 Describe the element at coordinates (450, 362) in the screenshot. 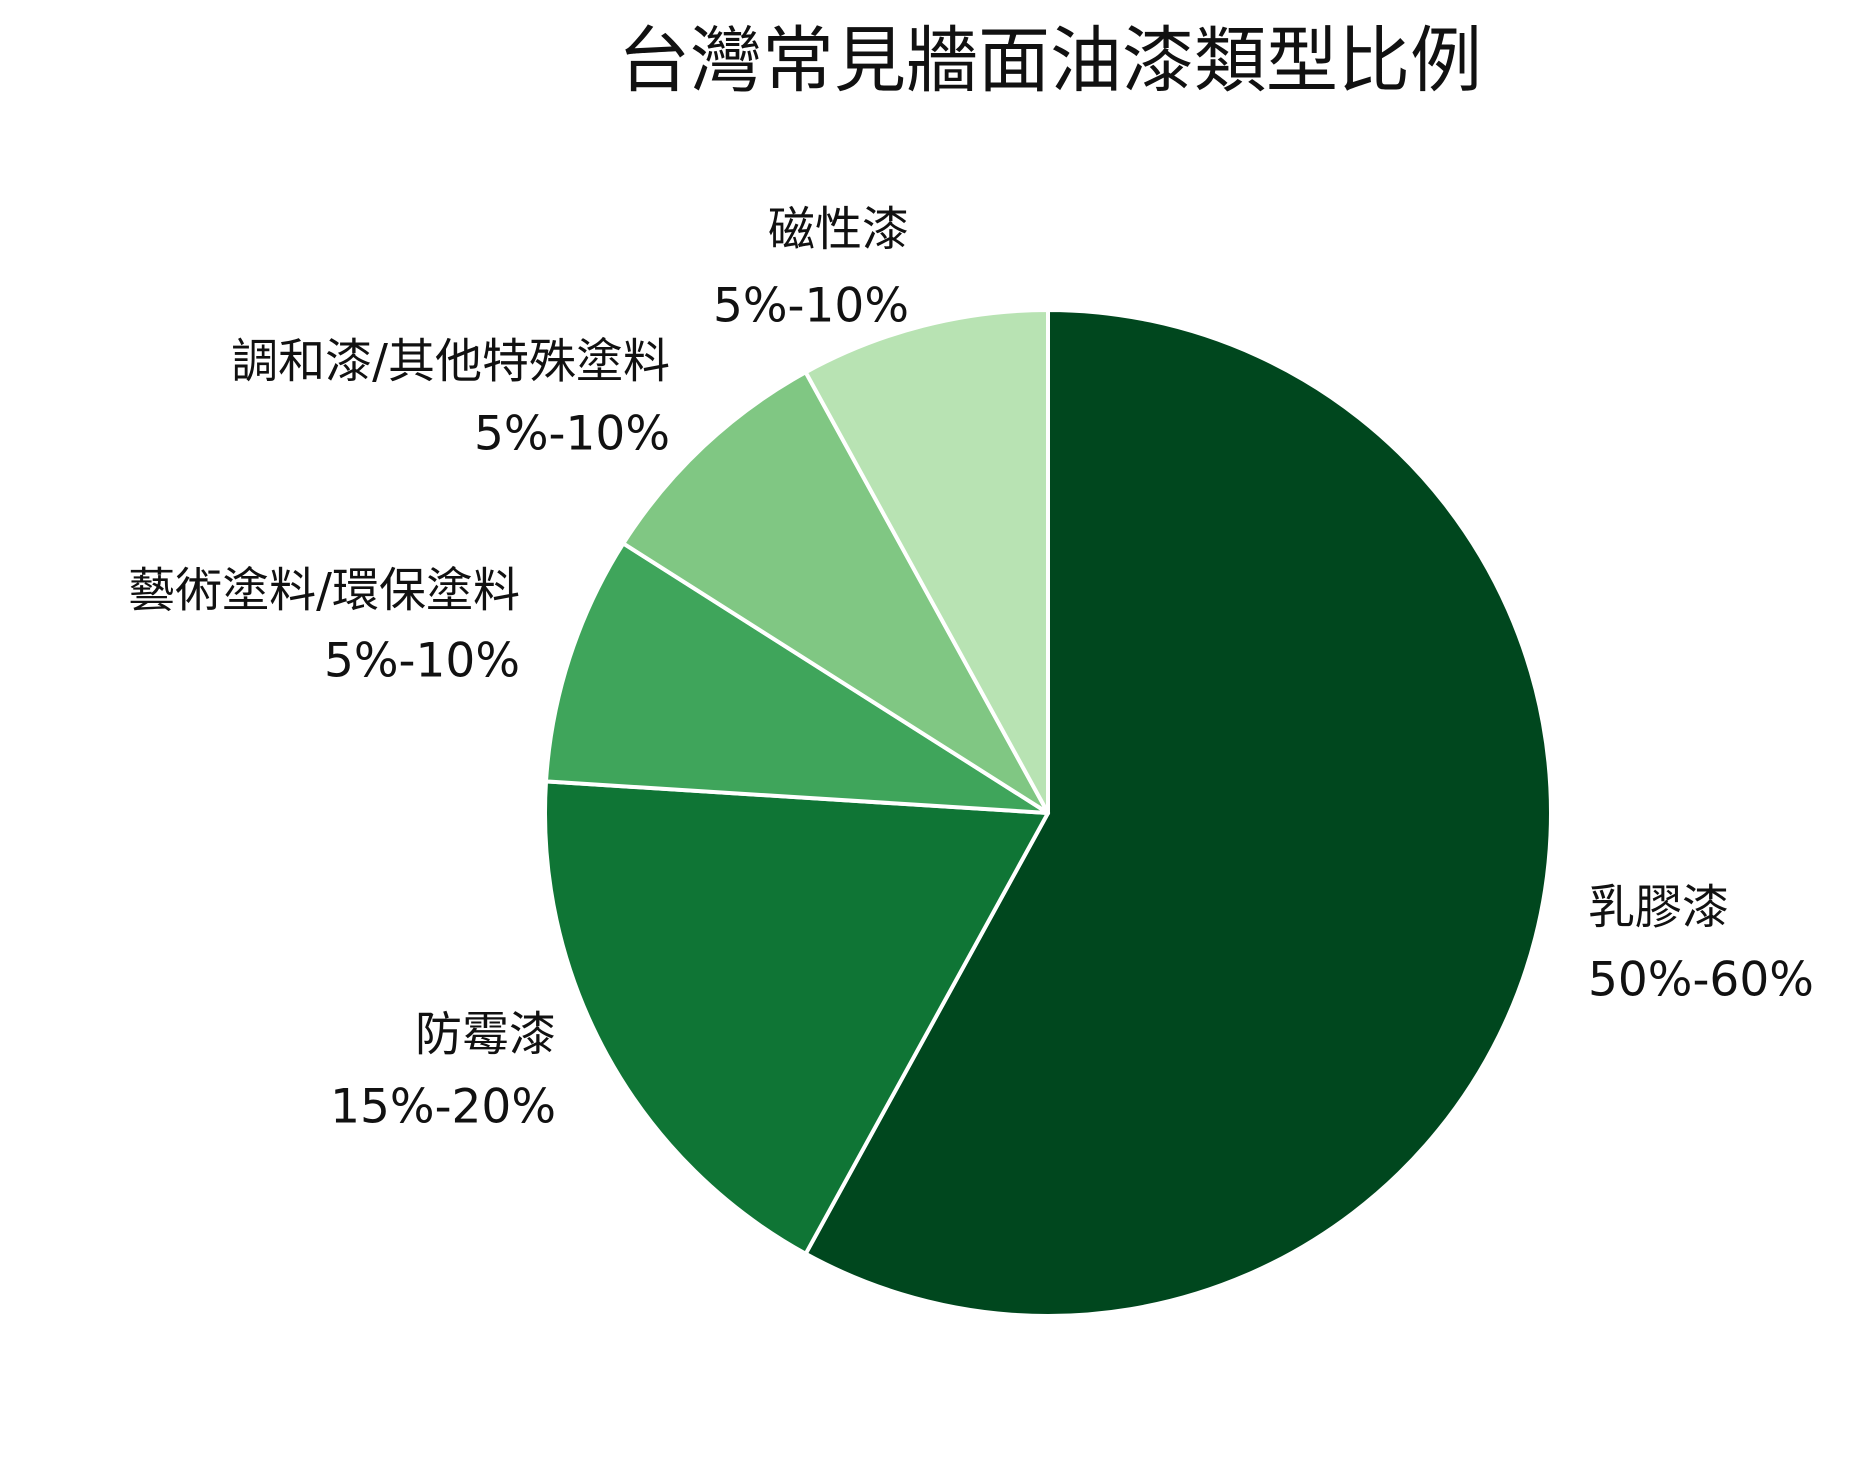

I see `slice-label: 調和漆/其他特殊塗料` at that location.